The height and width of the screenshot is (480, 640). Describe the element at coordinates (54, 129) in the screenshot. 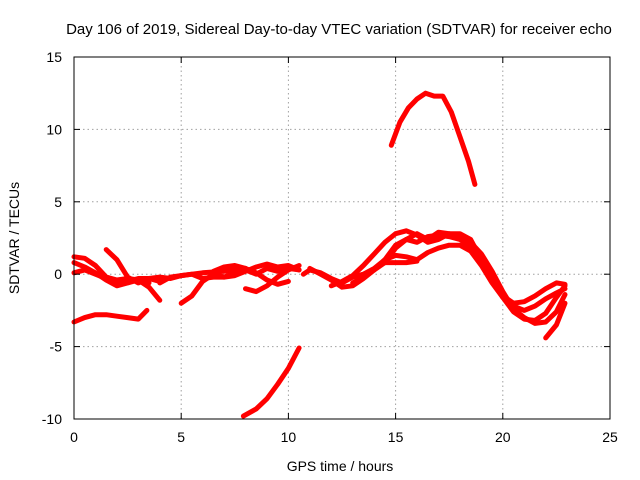

I see `y-tick-label: 10` at that location.